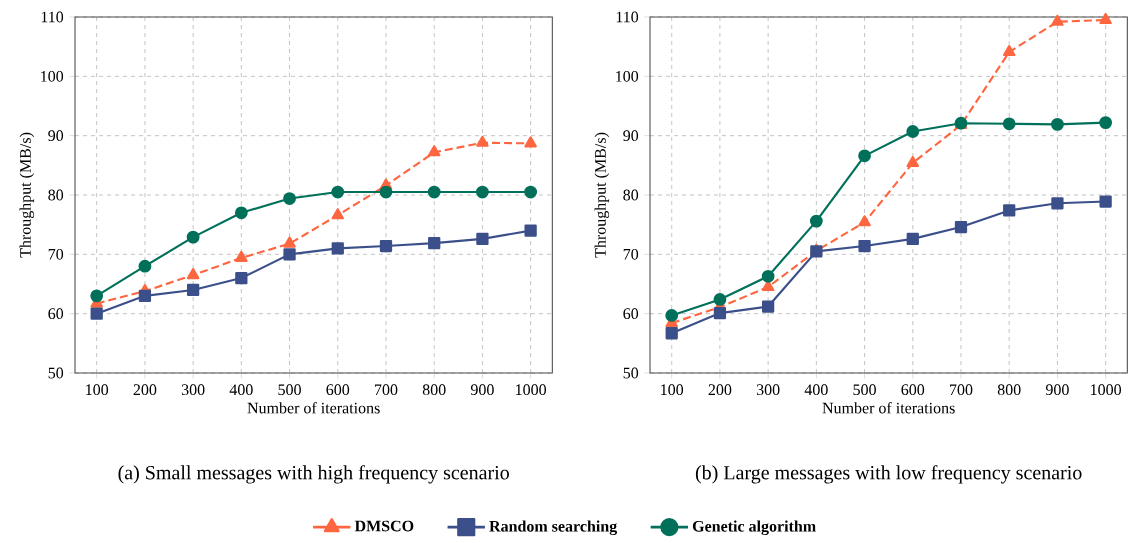 This screenshot has height=543, width=1130. I want to click on legend-label: Genetic algorithm, so click(754, 528).